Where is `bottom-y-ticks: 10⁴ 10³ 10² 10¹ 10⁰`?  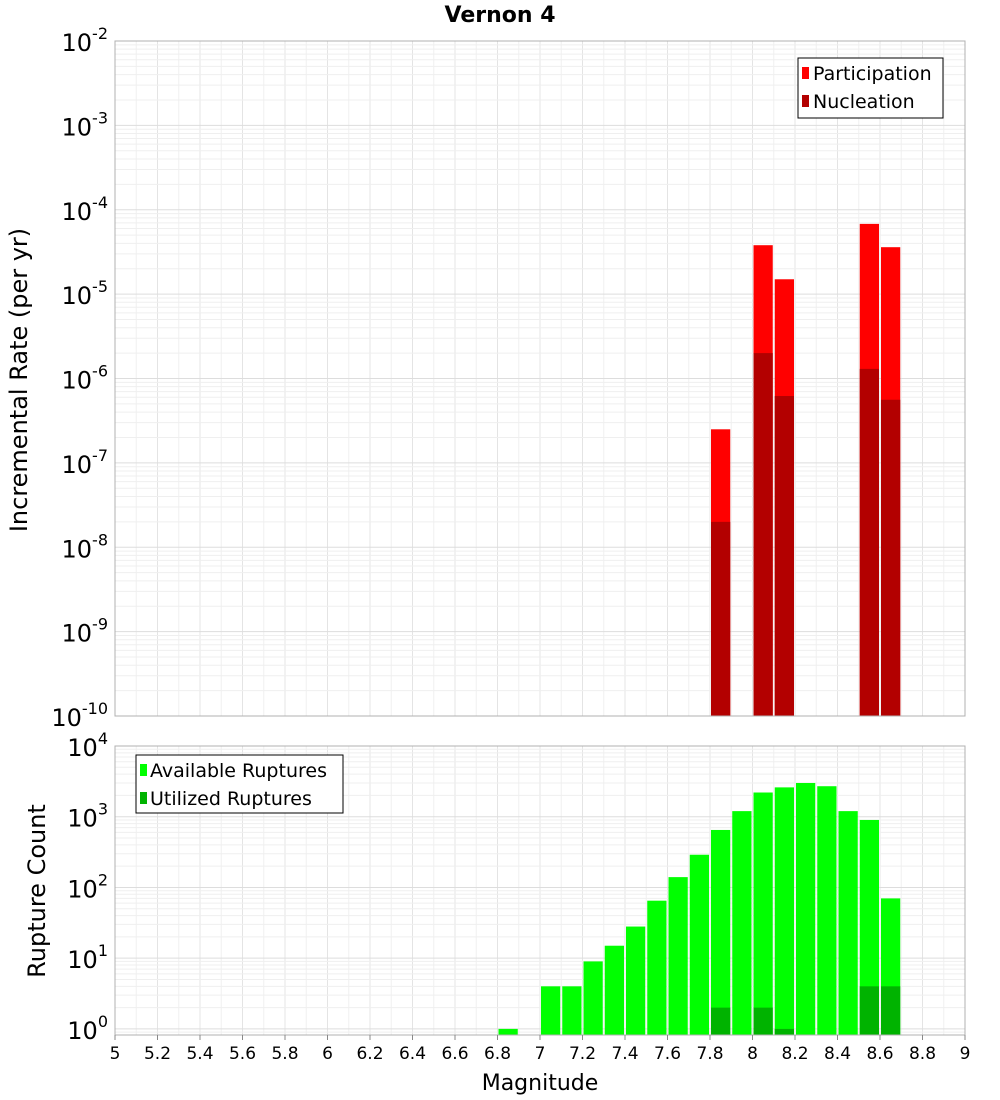
bottom-y-ticks: 10⁴ 10³ 10² 10¹ 10⁰ is located at coordinates (87, 887).